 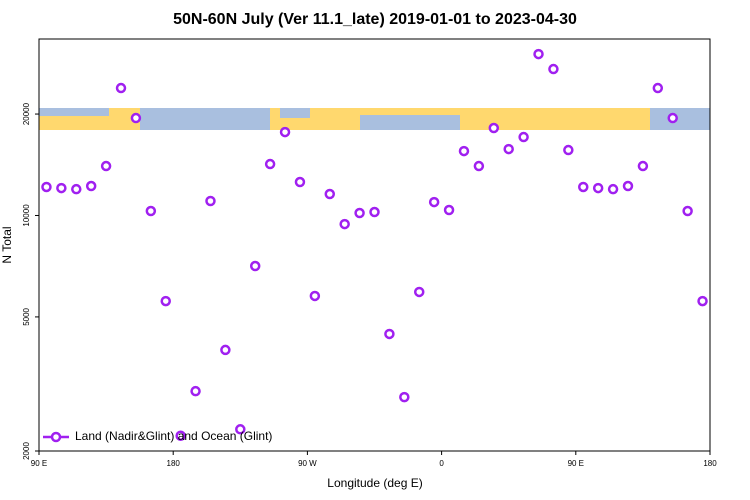 I want to click on legend-label: Land (Nadir&Glint) and Ocean (Glint), so click(x=173, y=436).